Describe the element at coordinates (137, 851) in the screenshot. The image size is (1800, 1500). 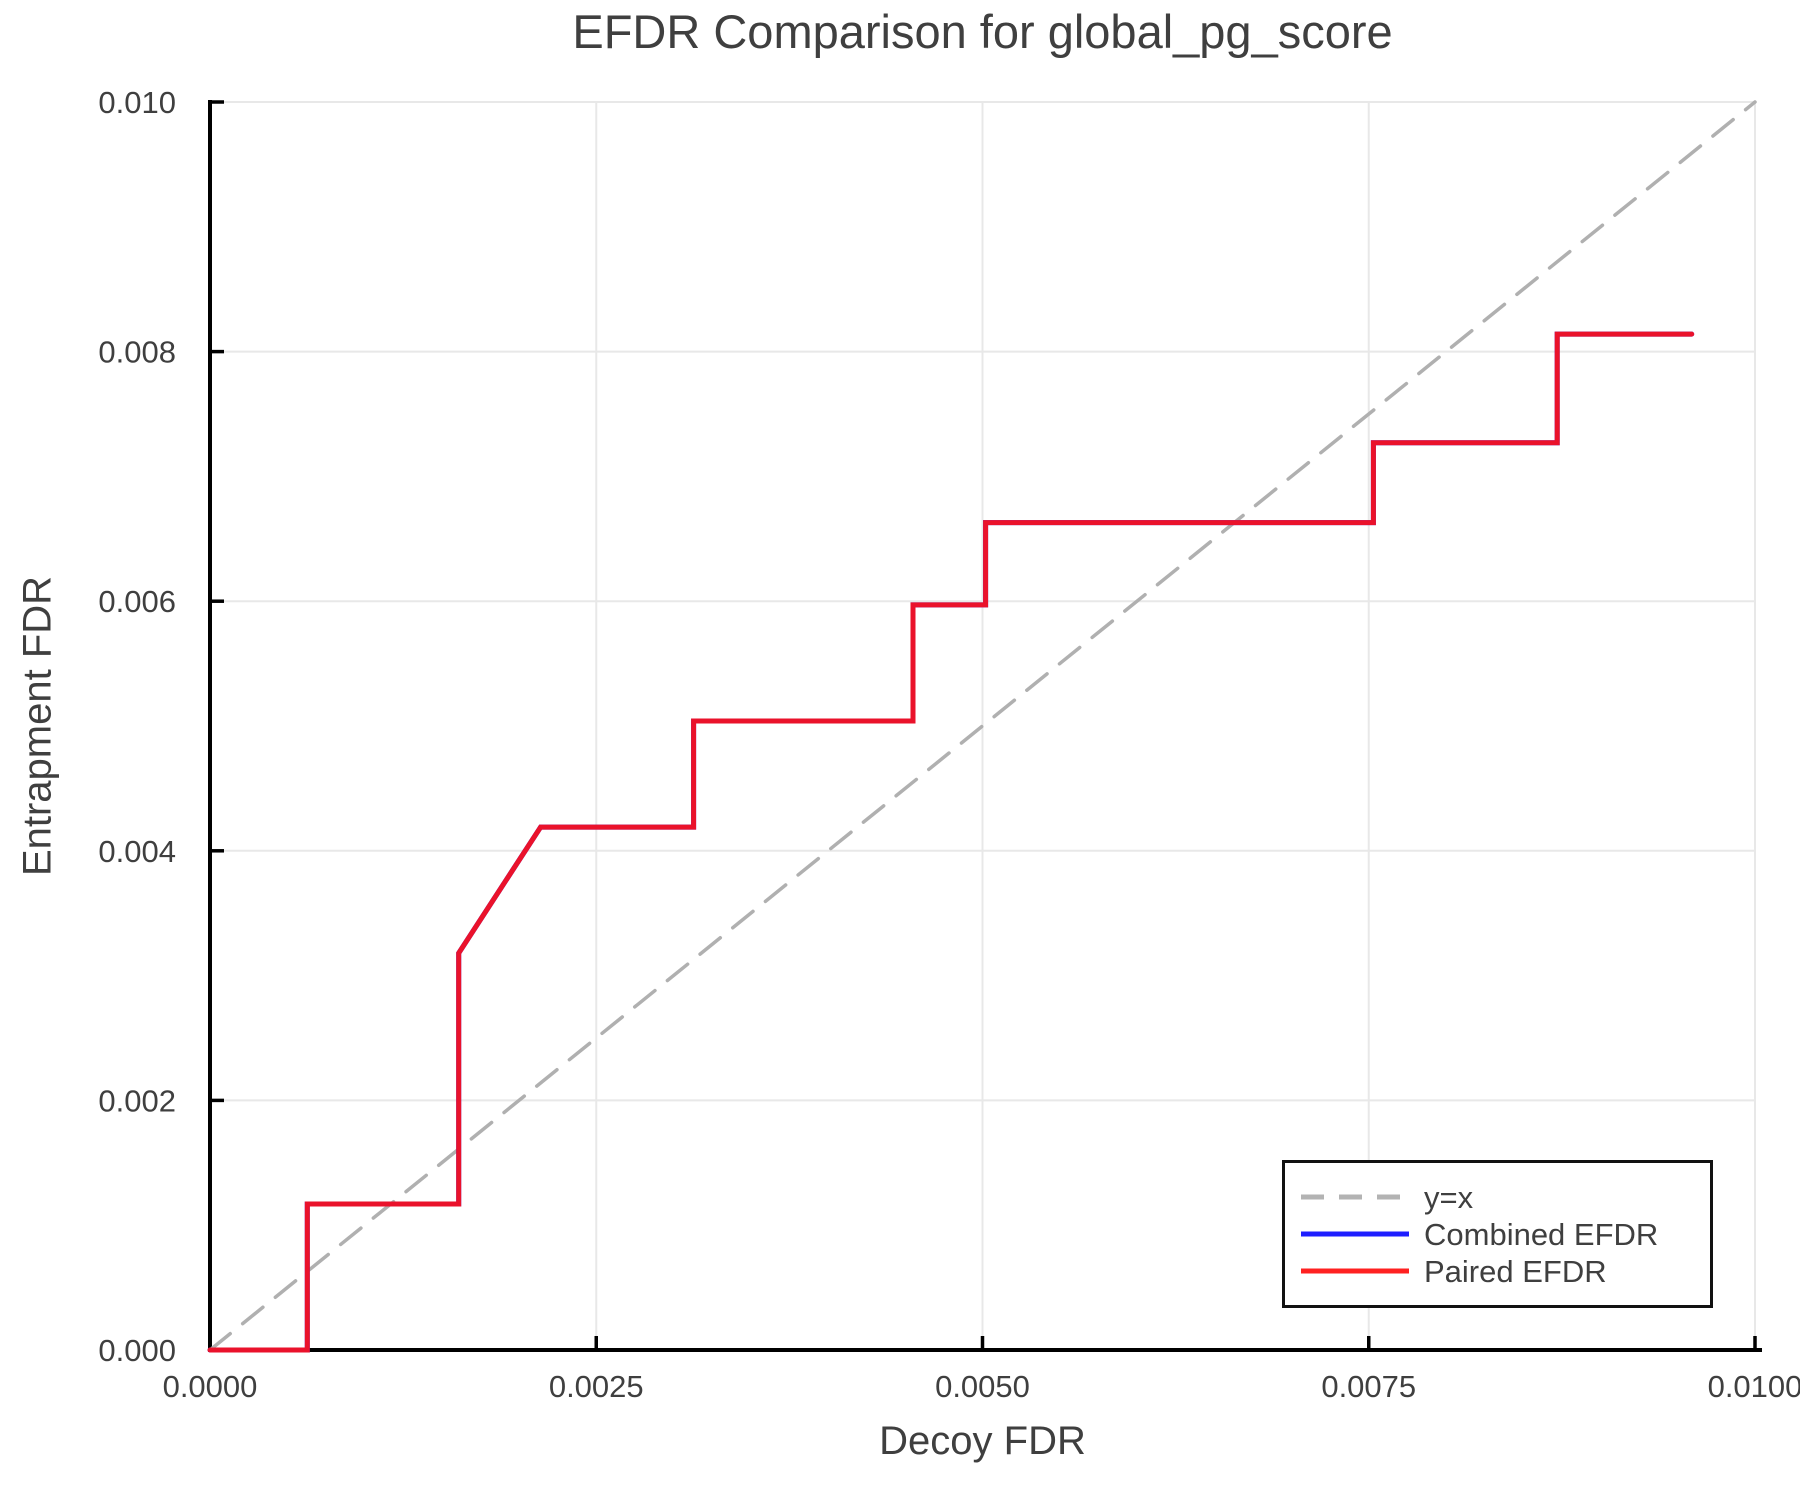
I see `y-tick-label-0.004: 0.004` at that location.